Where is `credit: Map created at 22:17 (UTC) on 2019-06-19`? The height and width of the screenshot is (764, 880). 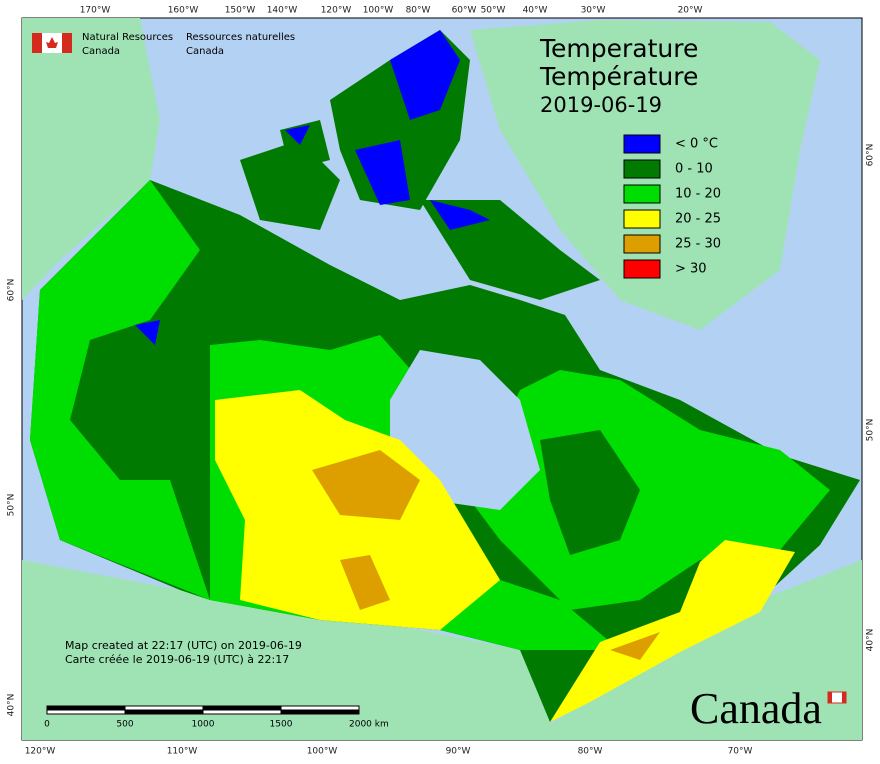
credit: Map created at 22:17 (UTC) on 2019-06-19 is located at coordinates (183, 645).